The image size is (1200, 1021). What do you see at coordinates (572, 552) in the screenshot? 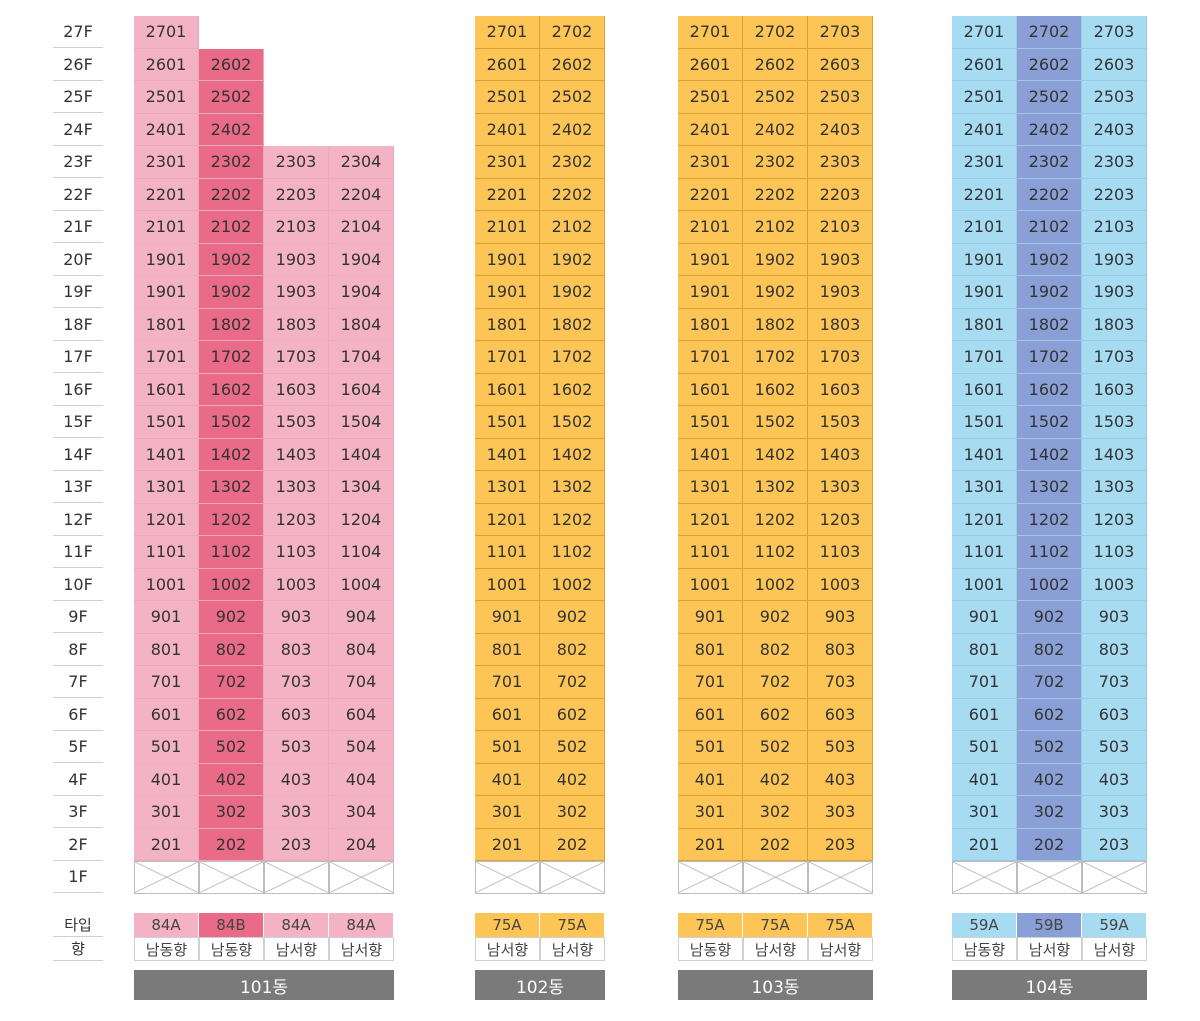
I see `unit-cell: 1102` at bounding box center [572, 552].